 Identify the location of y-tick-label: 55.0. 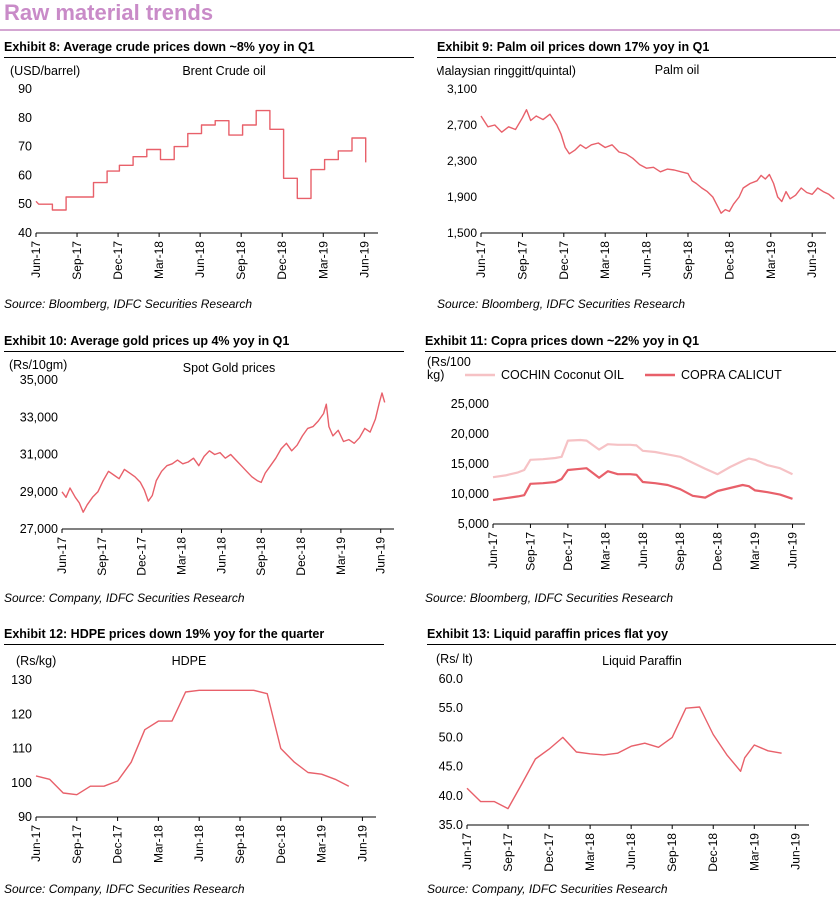
(451, 708).